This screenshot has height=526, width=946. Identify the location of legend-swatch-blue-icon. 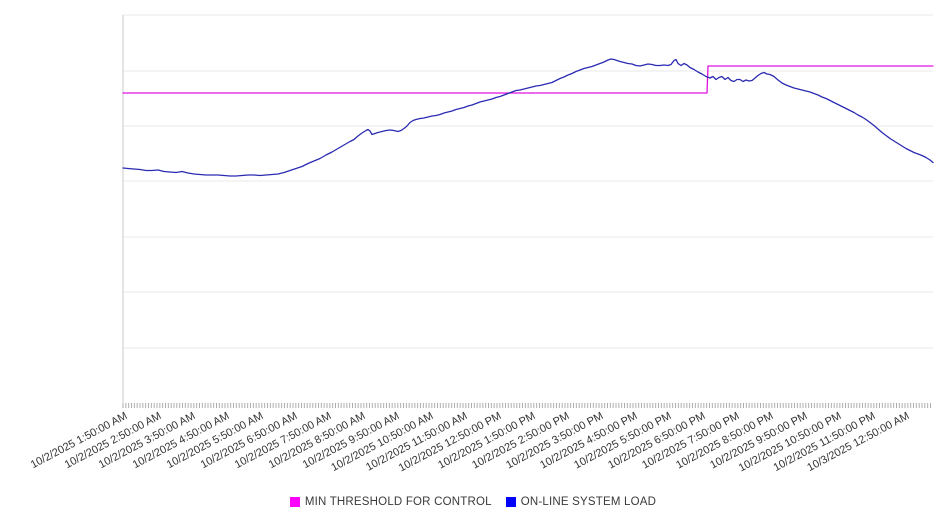
(510, 502).